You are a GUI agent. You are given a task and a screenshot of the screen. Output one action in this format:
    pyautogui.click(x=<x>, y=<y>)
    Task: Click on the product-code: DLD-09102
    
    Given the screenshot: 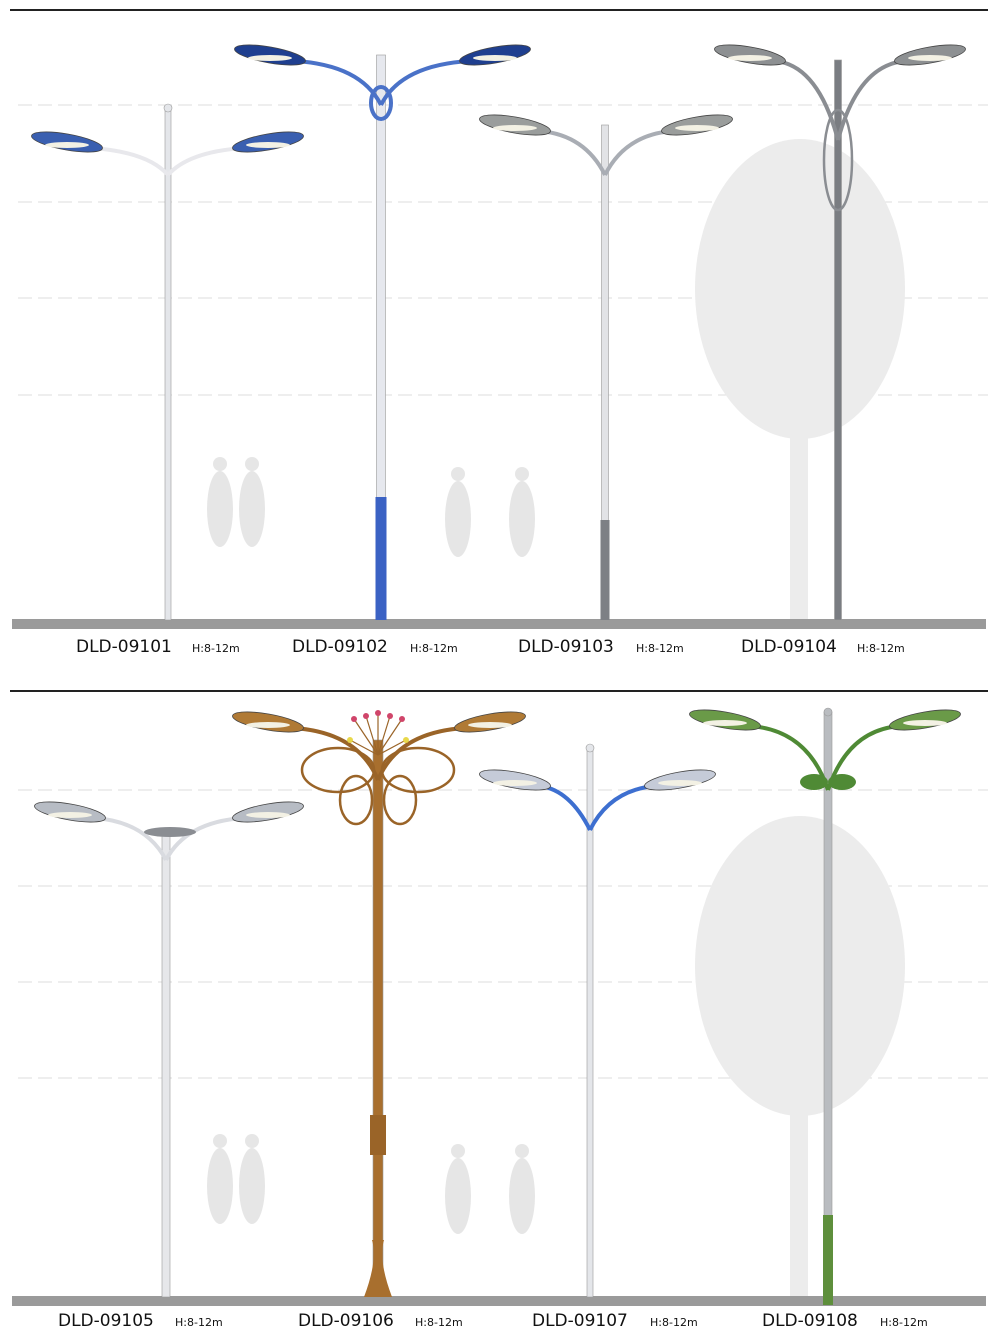 What is the action you would take?
    pyautogui.click(x=340, y=647)
    